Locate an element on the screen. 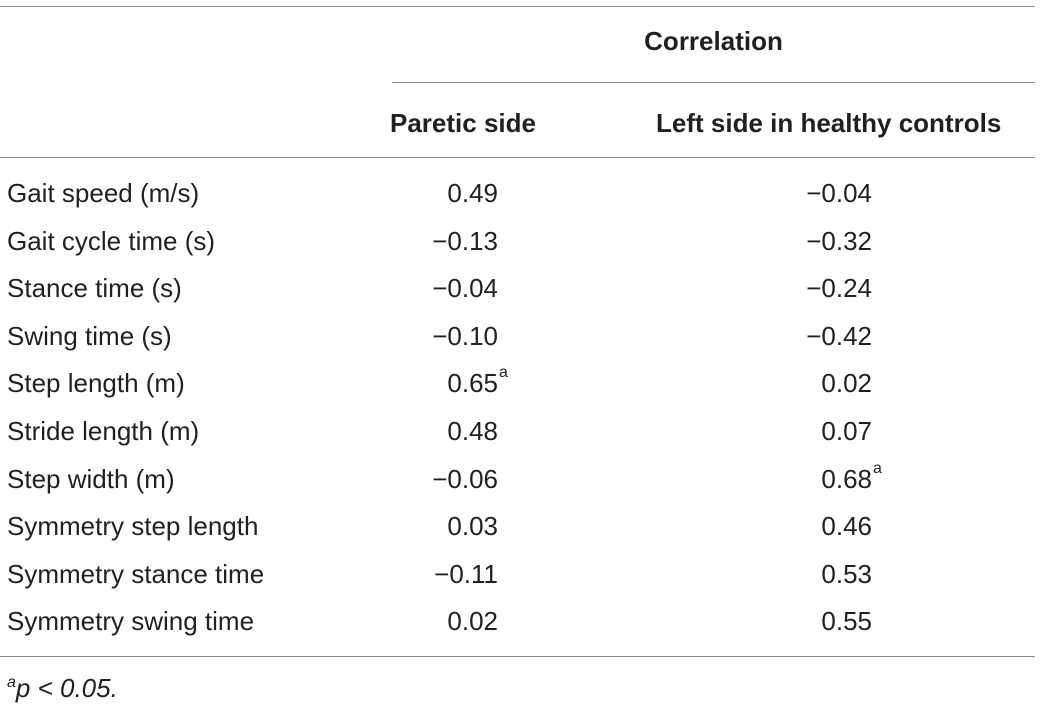 The width and height of the screenshot is (1043, 705). control-value-text: −0.32 is located at coordinates (839, 241).